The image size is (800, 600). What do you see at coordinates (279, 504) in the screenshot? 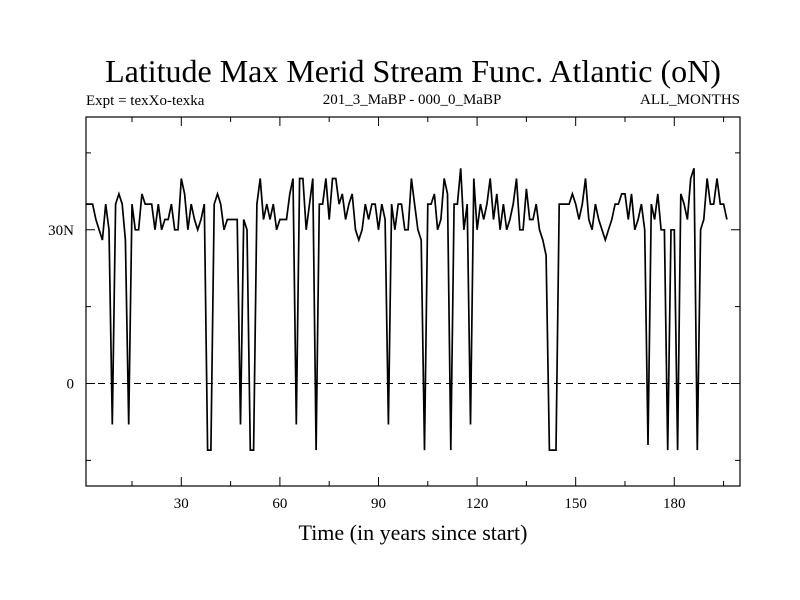
I see `x-tick-label: 60` at bounding box center [279, 504].